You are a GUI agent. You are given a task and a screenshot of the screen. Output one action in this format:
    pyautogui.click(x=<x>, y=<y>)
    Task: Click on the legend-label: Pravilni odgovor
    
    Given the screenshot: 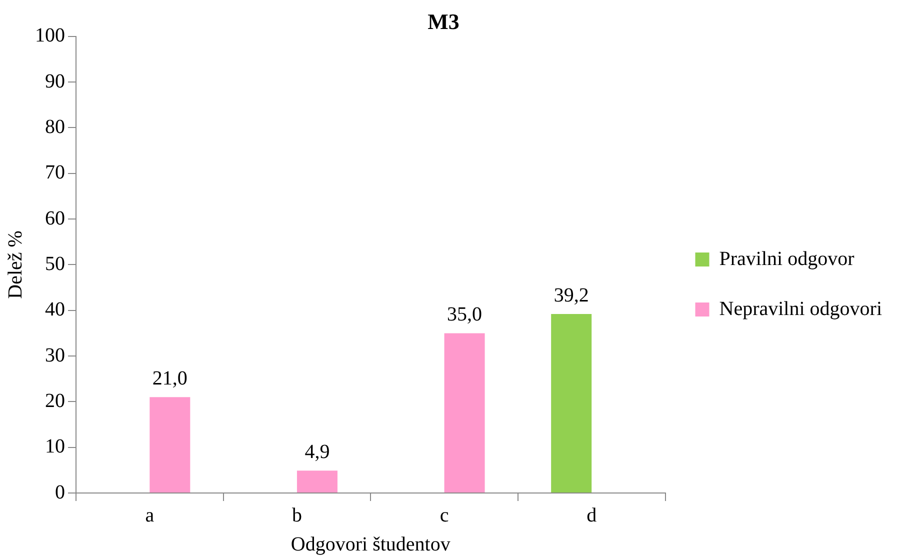 What is the action you would take?
    pyautogui.click(x=787, y=259)
    